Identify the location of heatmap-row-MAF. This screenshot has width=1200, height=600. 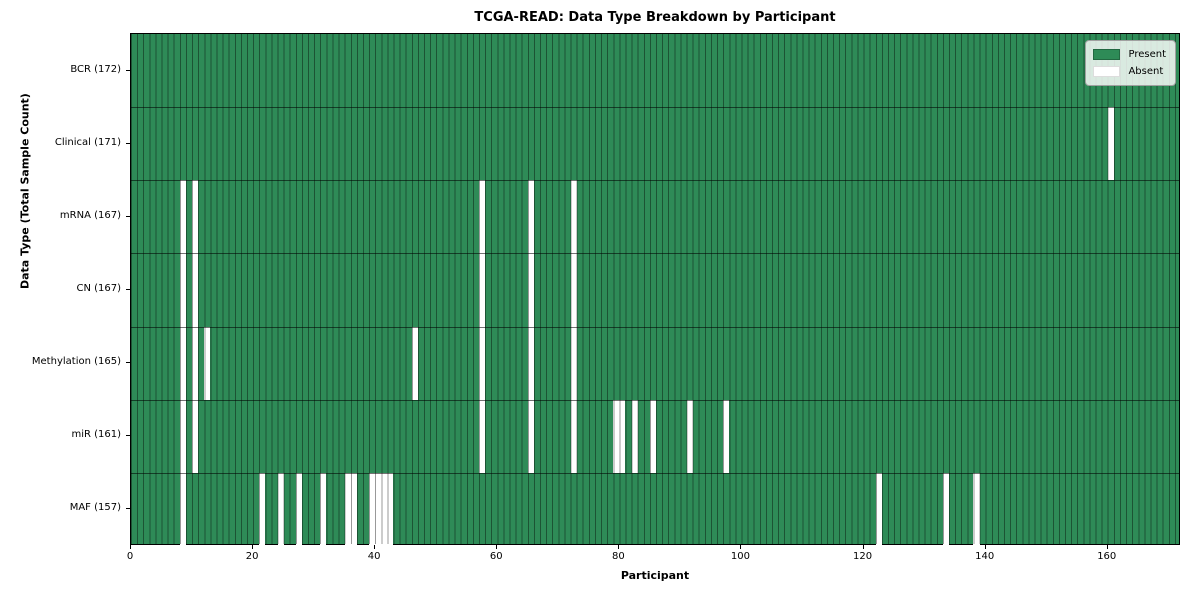
(655, 509).